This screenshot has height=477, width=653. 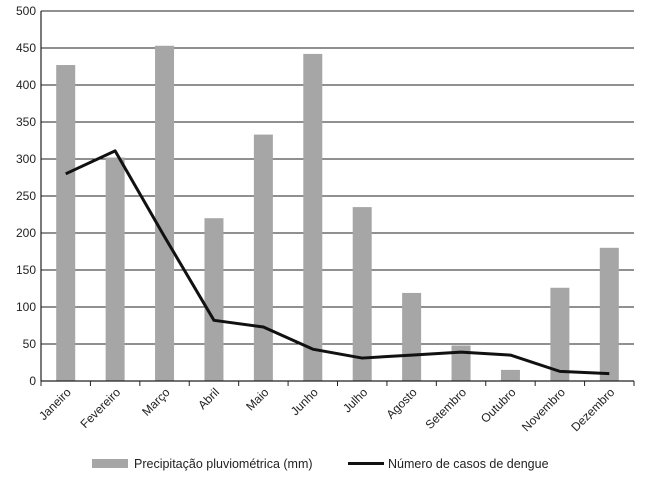 I want to click on x-tick-label: Dezembro, so click(x=592, y=409).